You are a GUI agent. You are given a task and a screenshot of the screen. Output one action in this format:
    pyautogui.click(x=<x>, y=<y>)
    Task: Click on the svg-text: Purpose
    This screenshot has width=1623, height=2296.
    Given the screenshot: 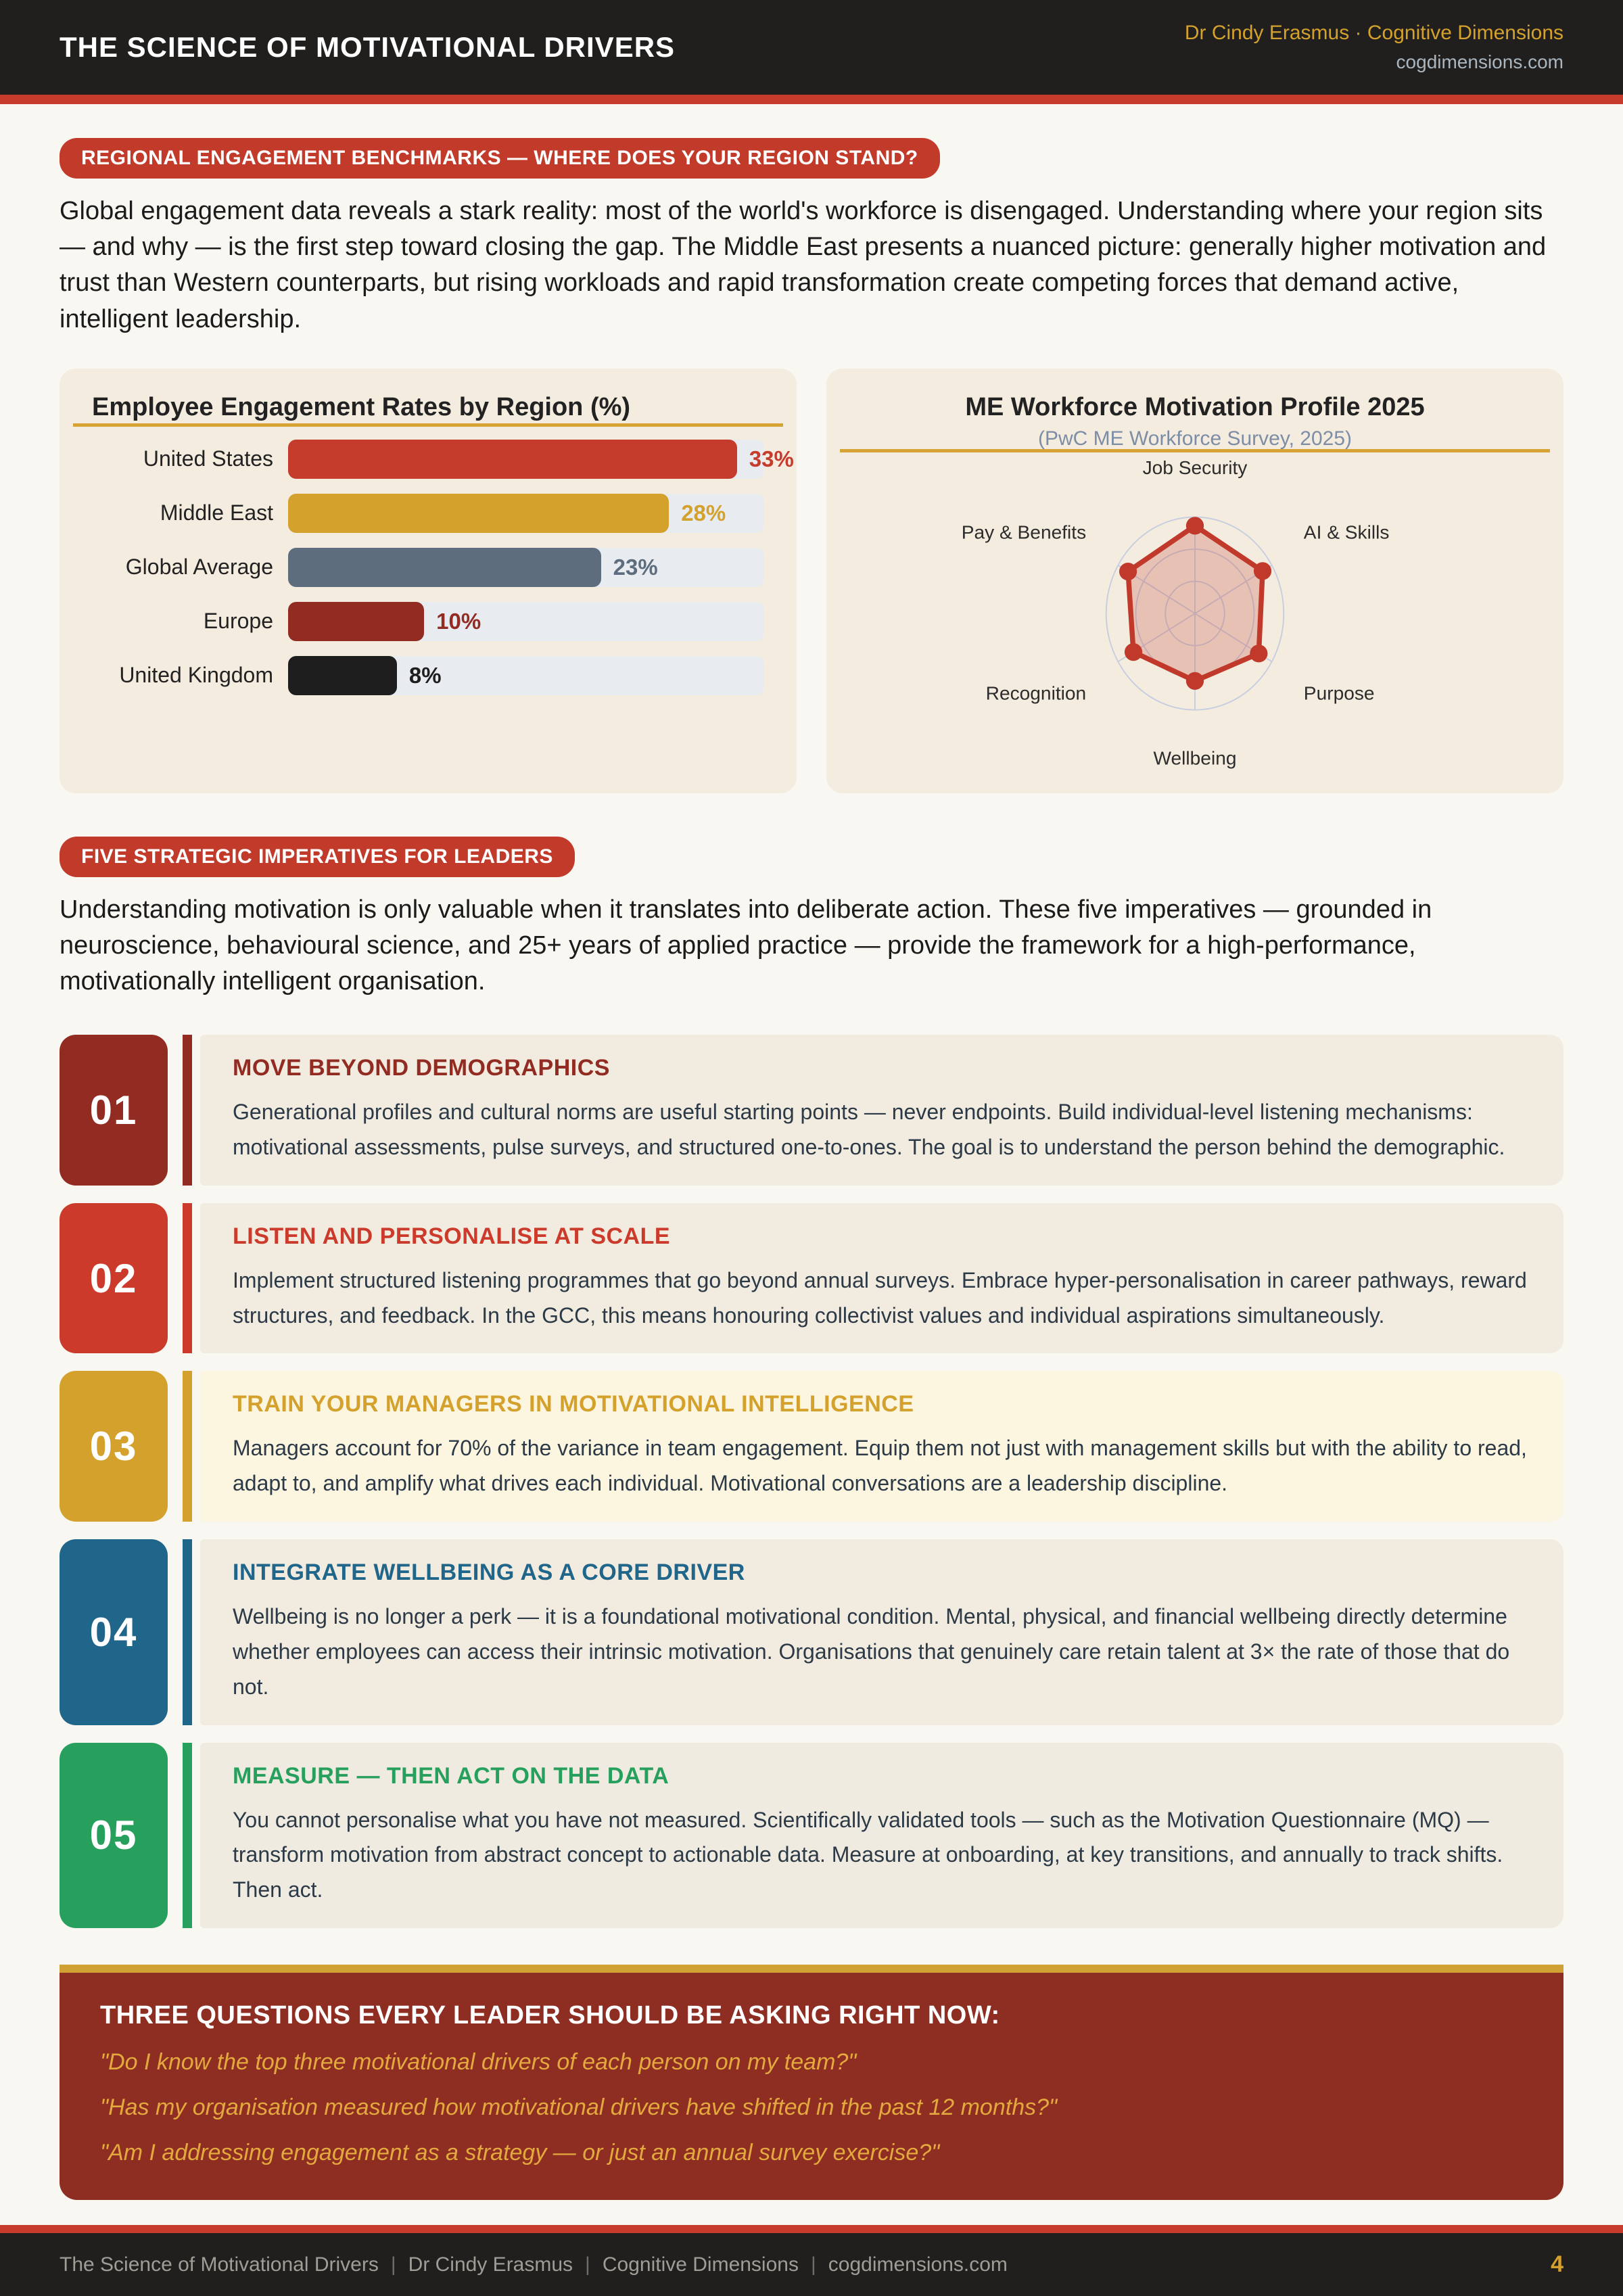 What is the action you would take?
    pyautogui.click(x=1339, y=693)
    